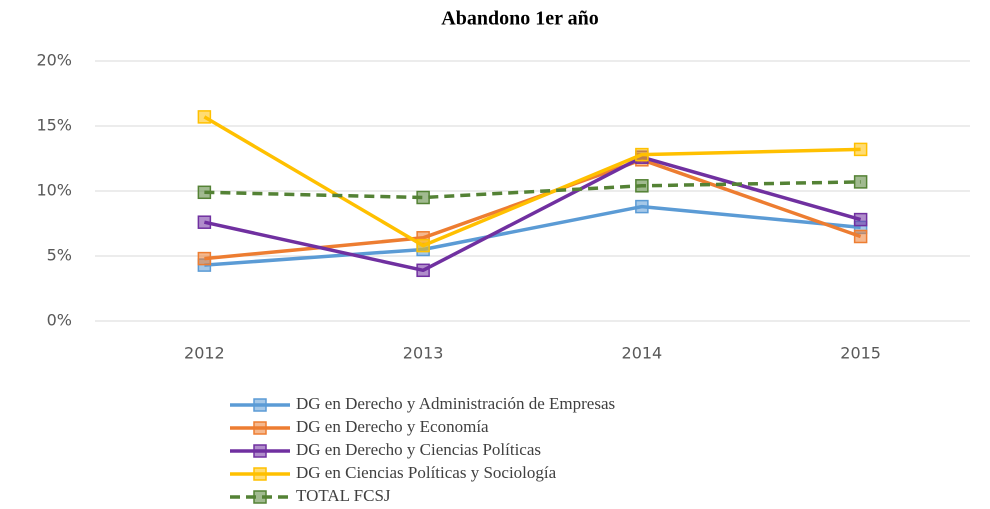  I want to click on y-tick-label: 15%, so click(54, 125).